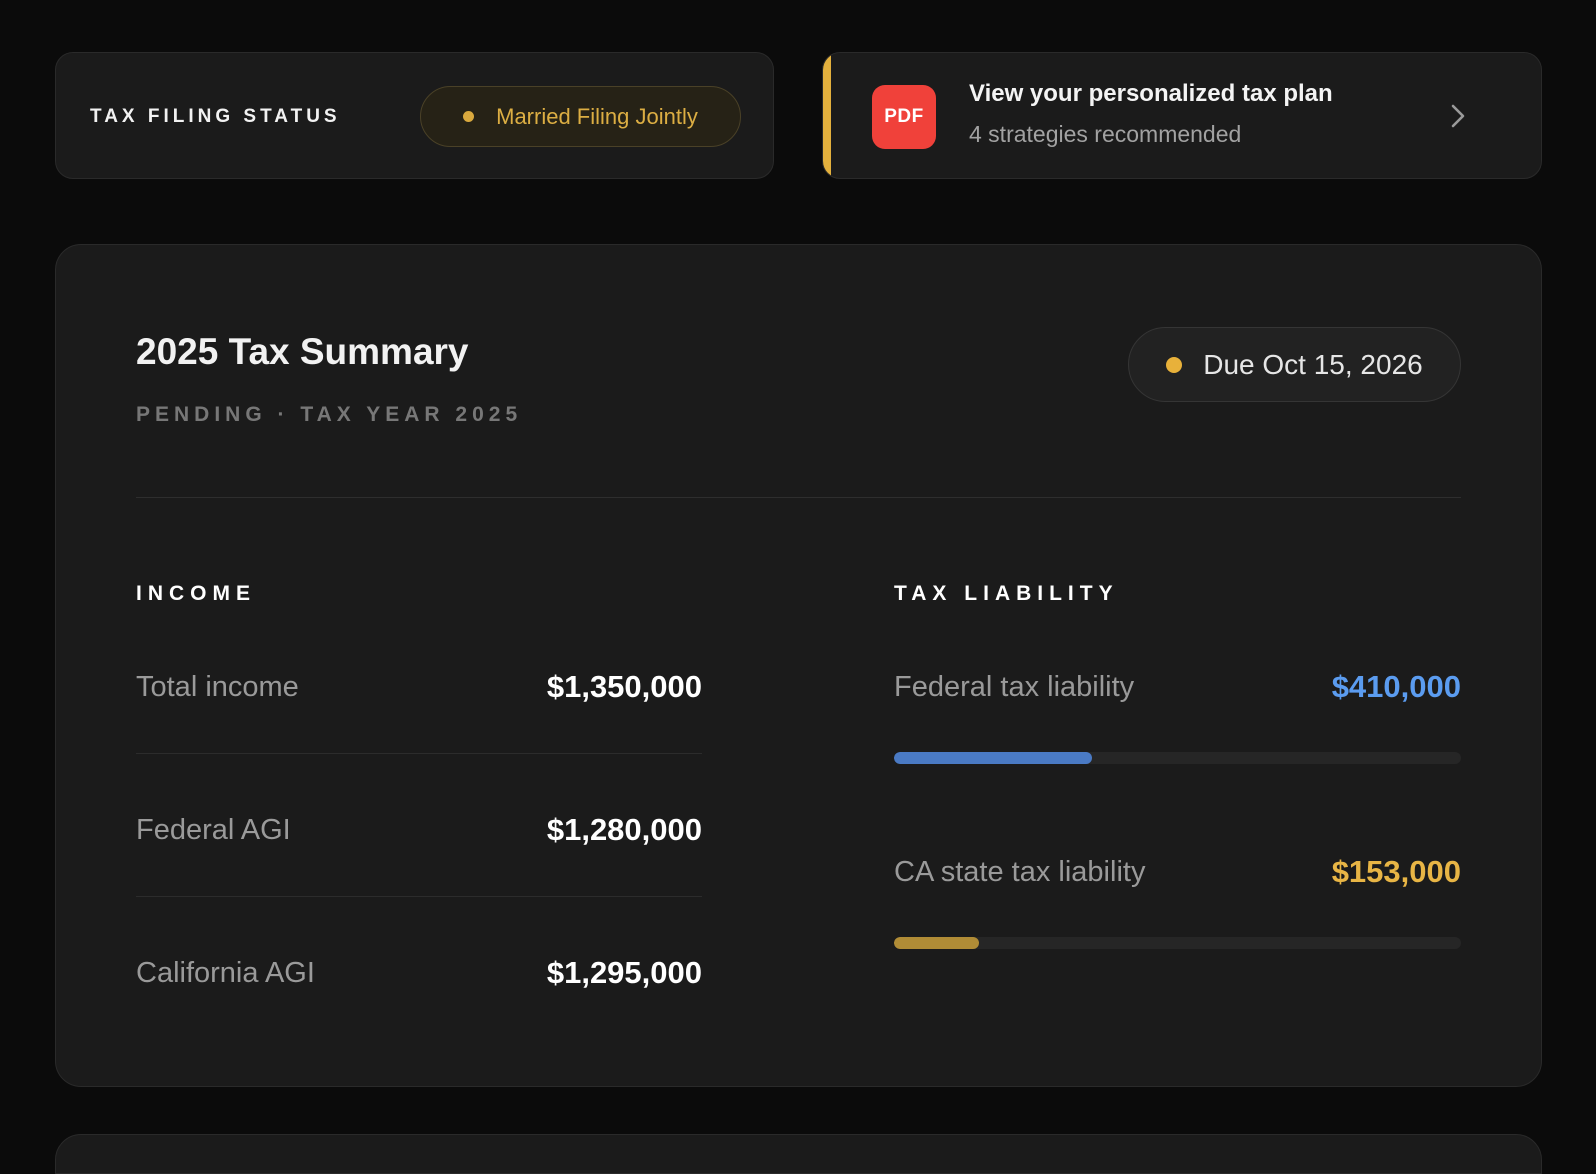  What do you see at coordinates (1313, 364) in the screenshot?
I see `due-date-text: Due Oct 15, 2026` at bounding box center [1313, 364].